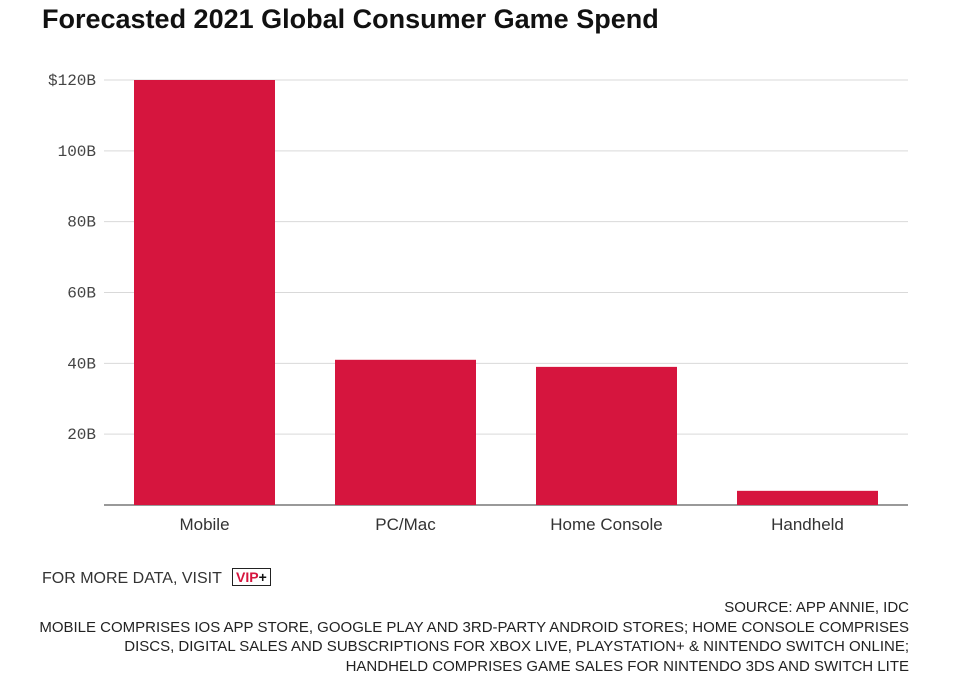 The height and width of the screenshot is (696, 973). I want to click on y-tick-label: 20B, so click(81, 435).